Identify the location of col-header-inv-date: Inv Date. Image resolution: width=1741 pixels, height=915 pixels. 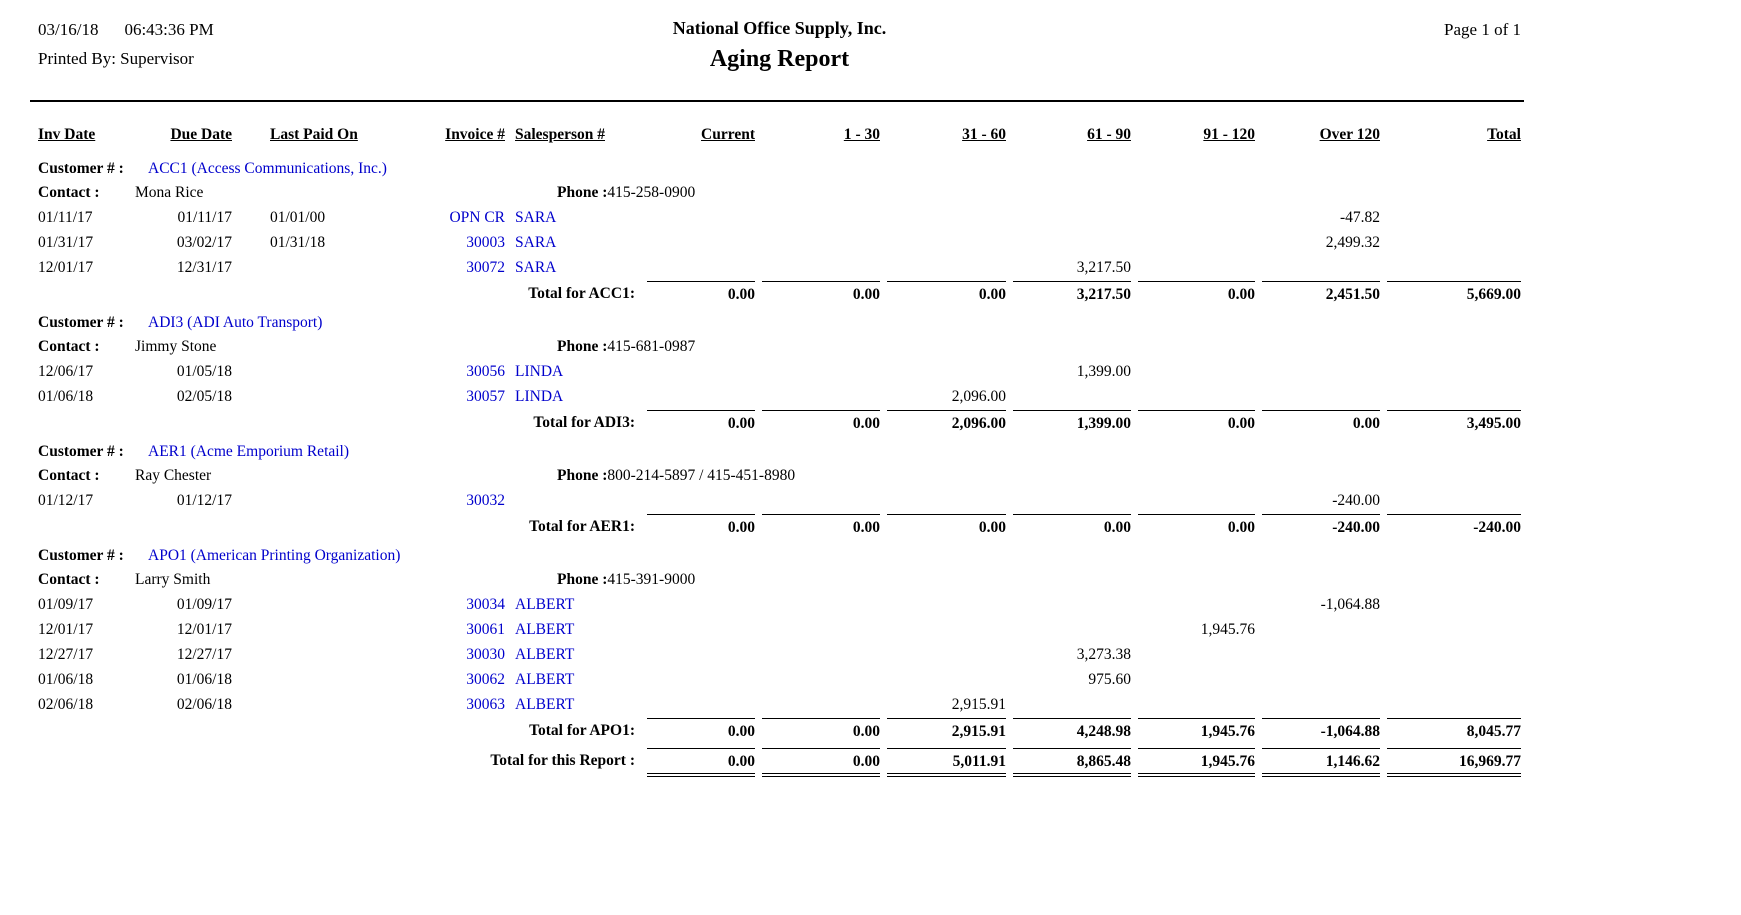
(67, 134).